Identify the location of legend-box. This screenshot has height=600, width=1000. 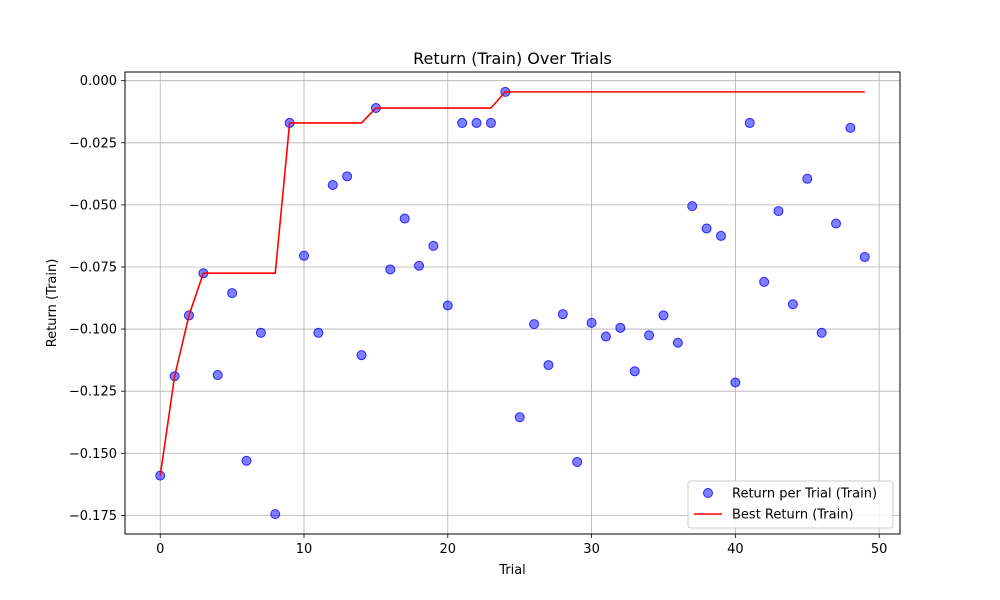
(790, 504).